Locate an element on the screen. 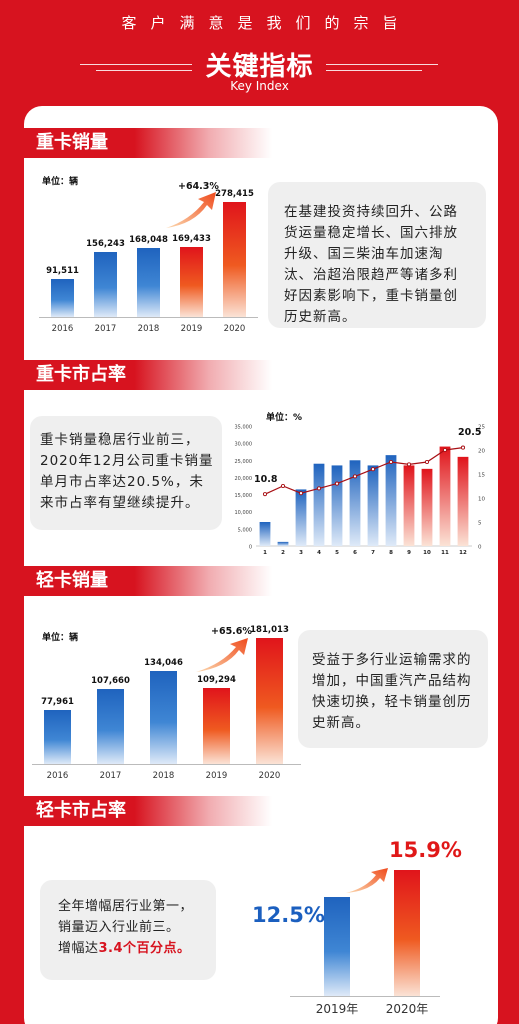  y-left-tick-label: 15,000 is located at coordinates (244, 496).